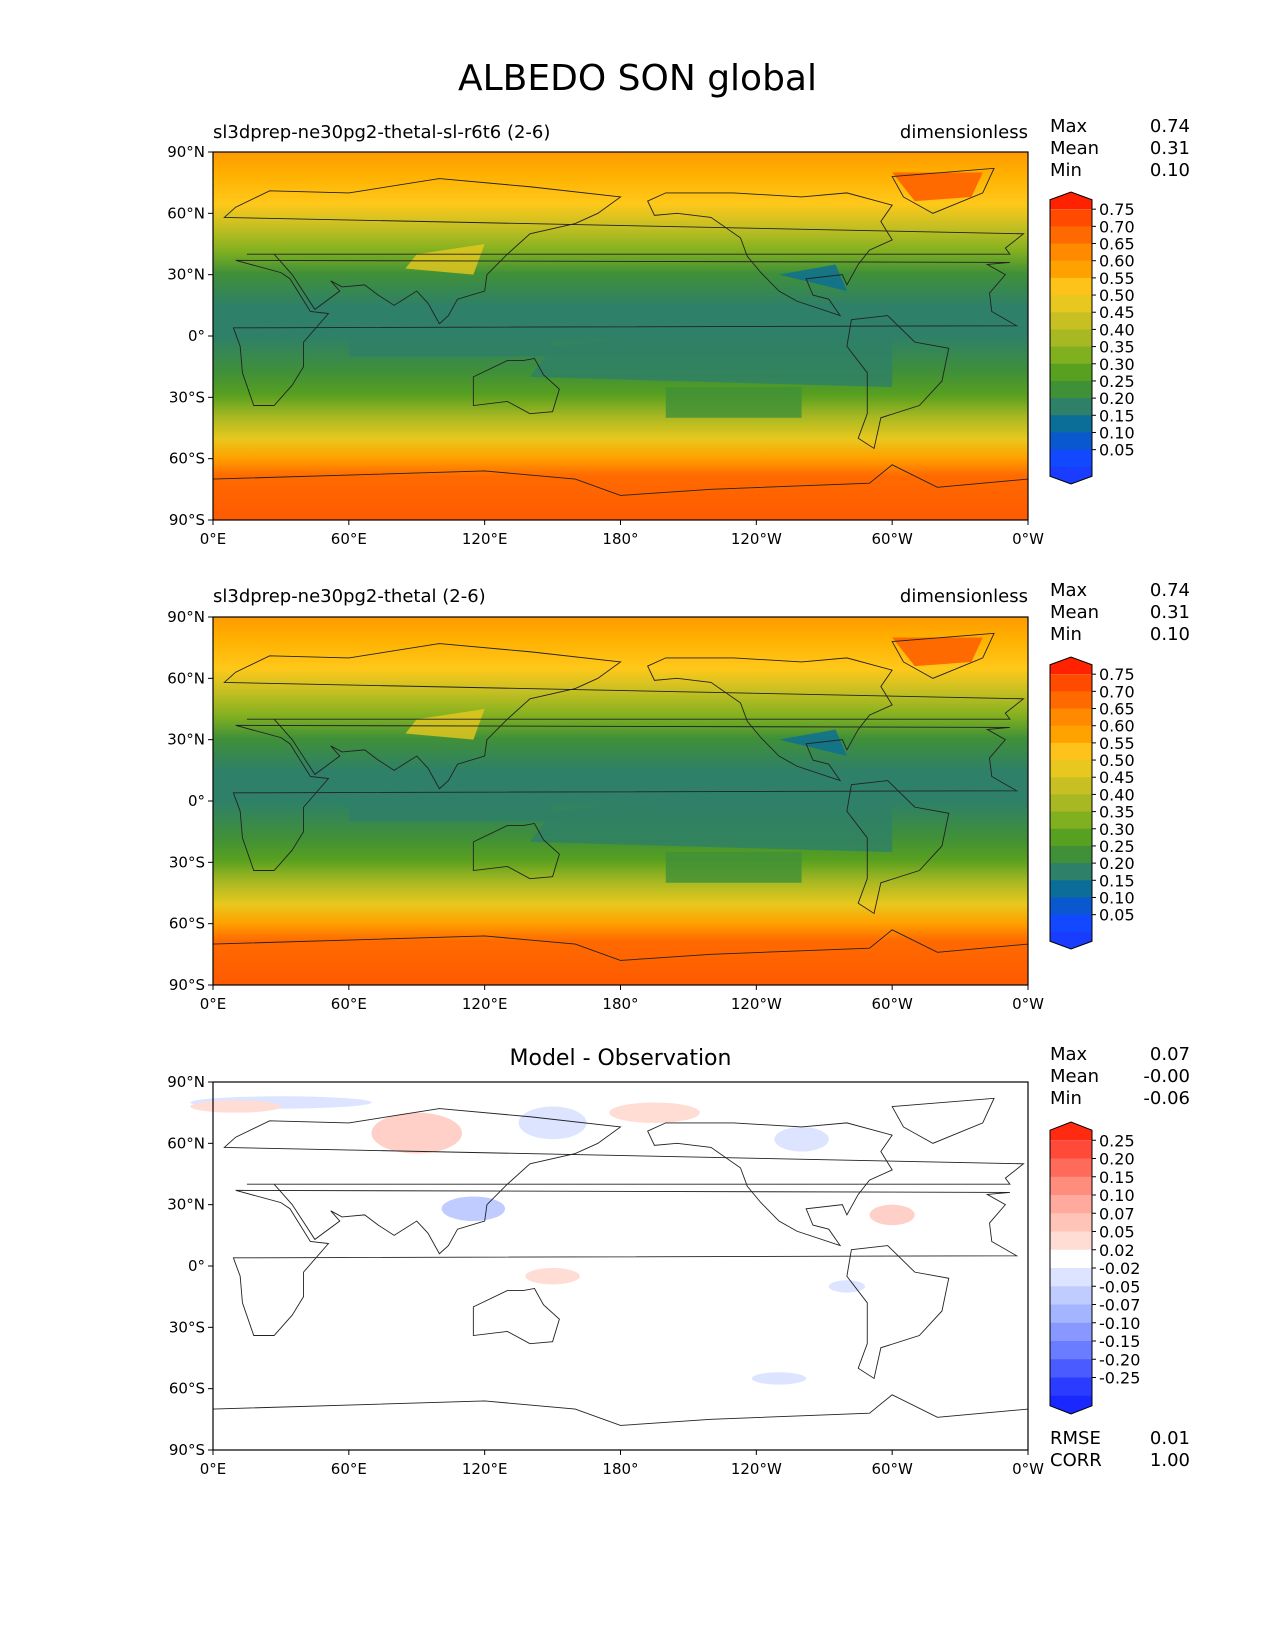 The width and height of the screenshot is (1275, 1650). What do you see at coordinates (1120, 1450) in the screenshot?
I see `panel3-error-stats: RMSE 0.01 CORR 1.00` at bounding box center [1120, 1450].